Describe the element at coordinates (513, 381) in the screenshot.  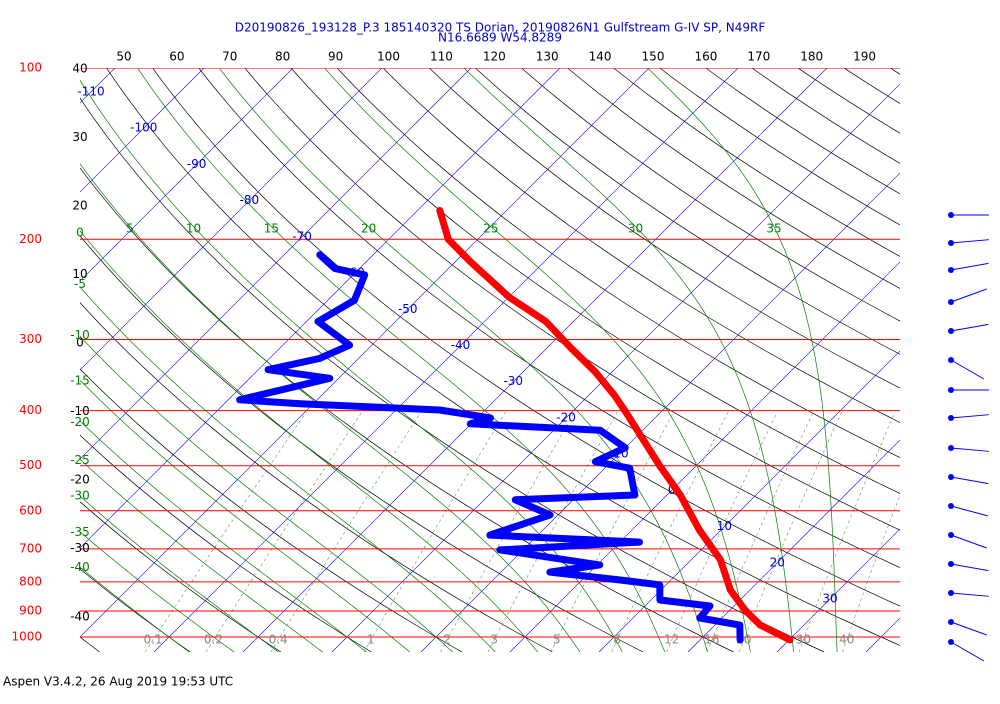
I see `isotherm-label: -30` at that location.